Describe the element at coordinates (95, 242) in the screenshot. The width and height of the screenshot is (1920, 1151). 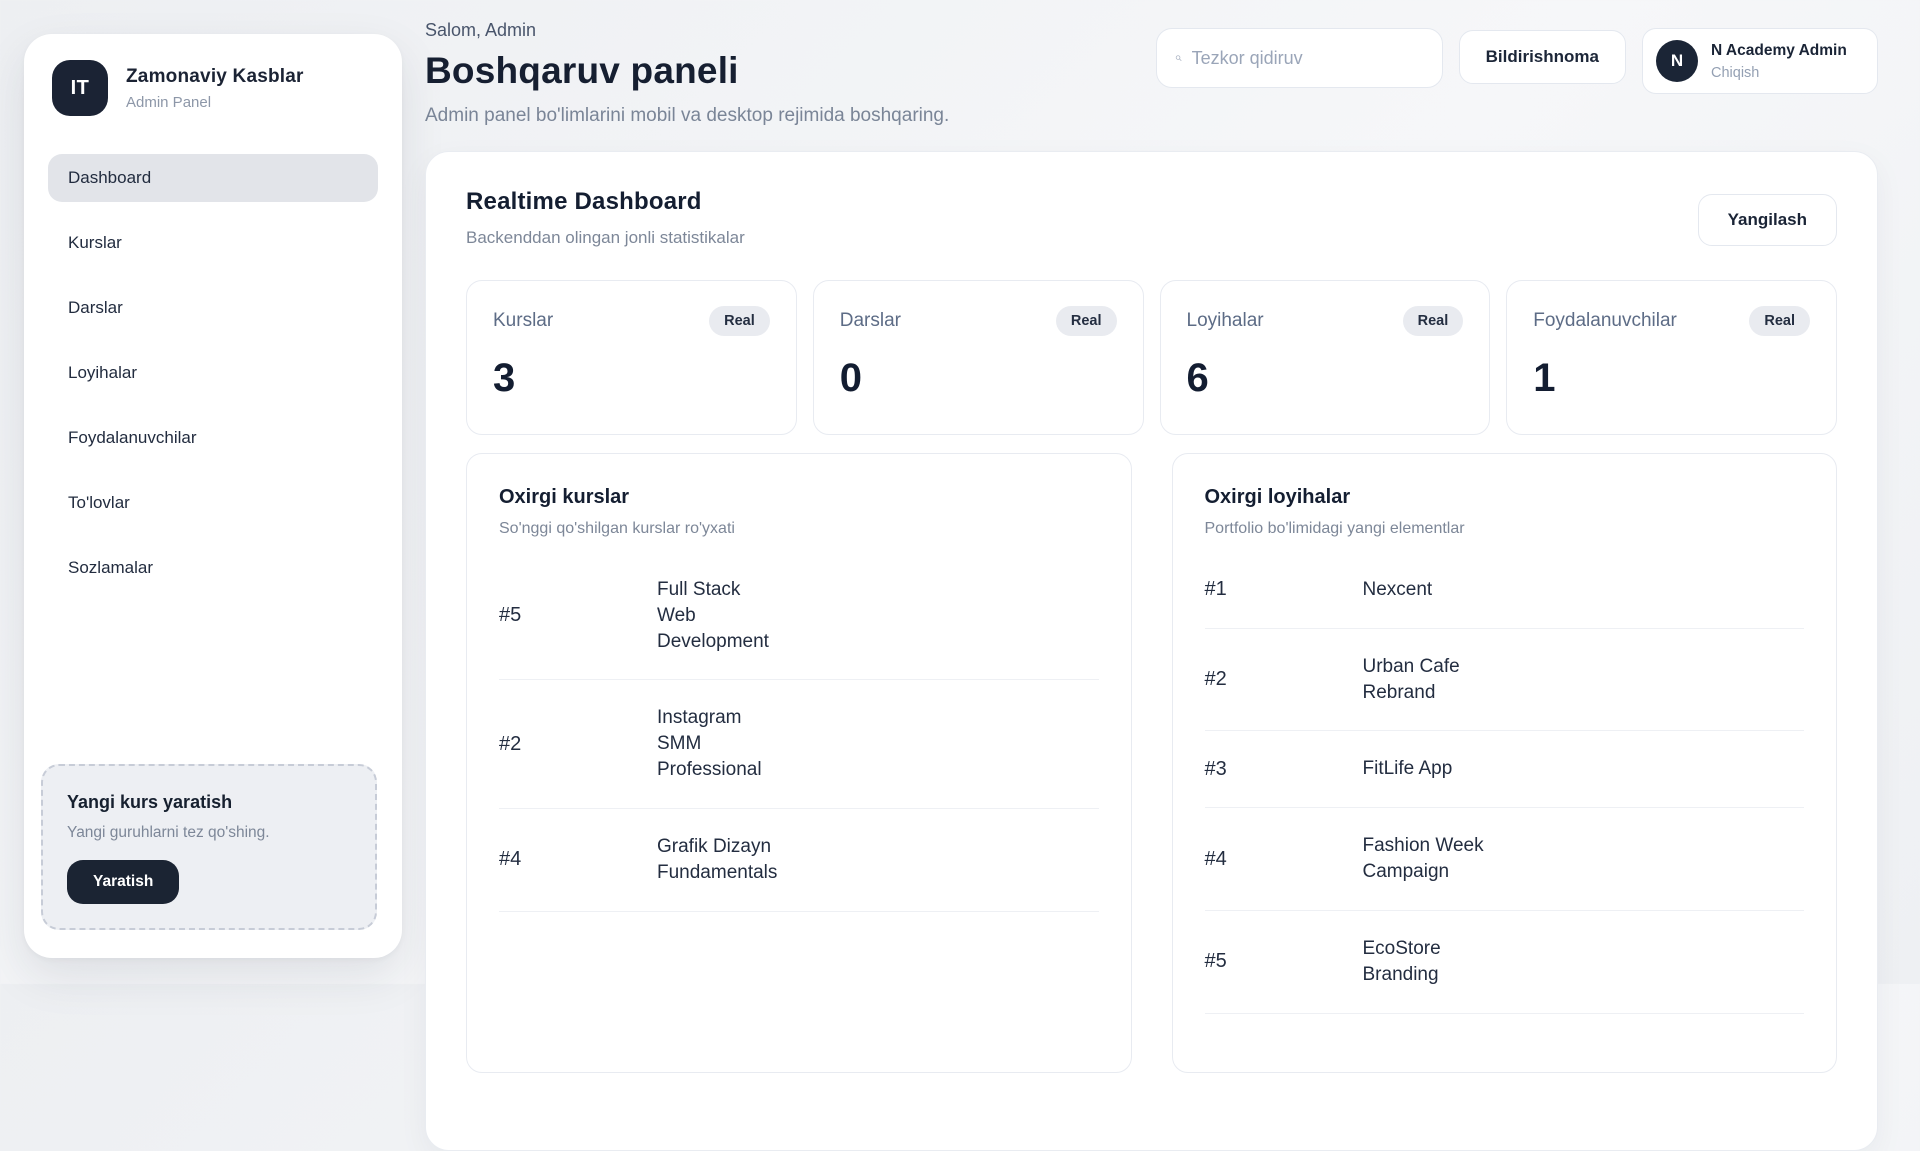
I see `sidebar-item-kurslar: Kurslar` at that location.